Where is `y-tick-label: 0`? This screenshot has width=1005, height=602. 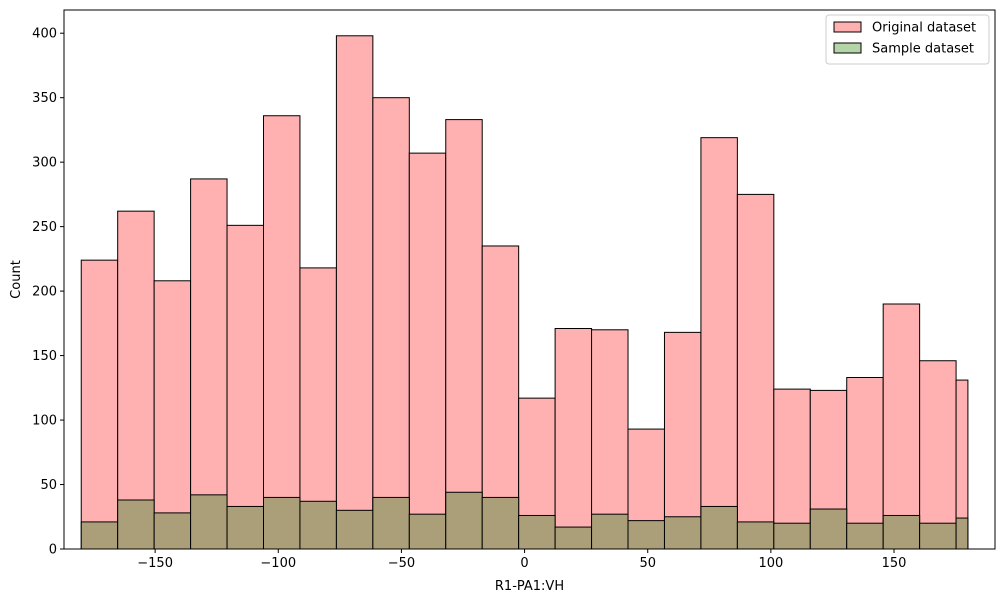
y-tick-label: 0 is located at coordinates (53, 550).